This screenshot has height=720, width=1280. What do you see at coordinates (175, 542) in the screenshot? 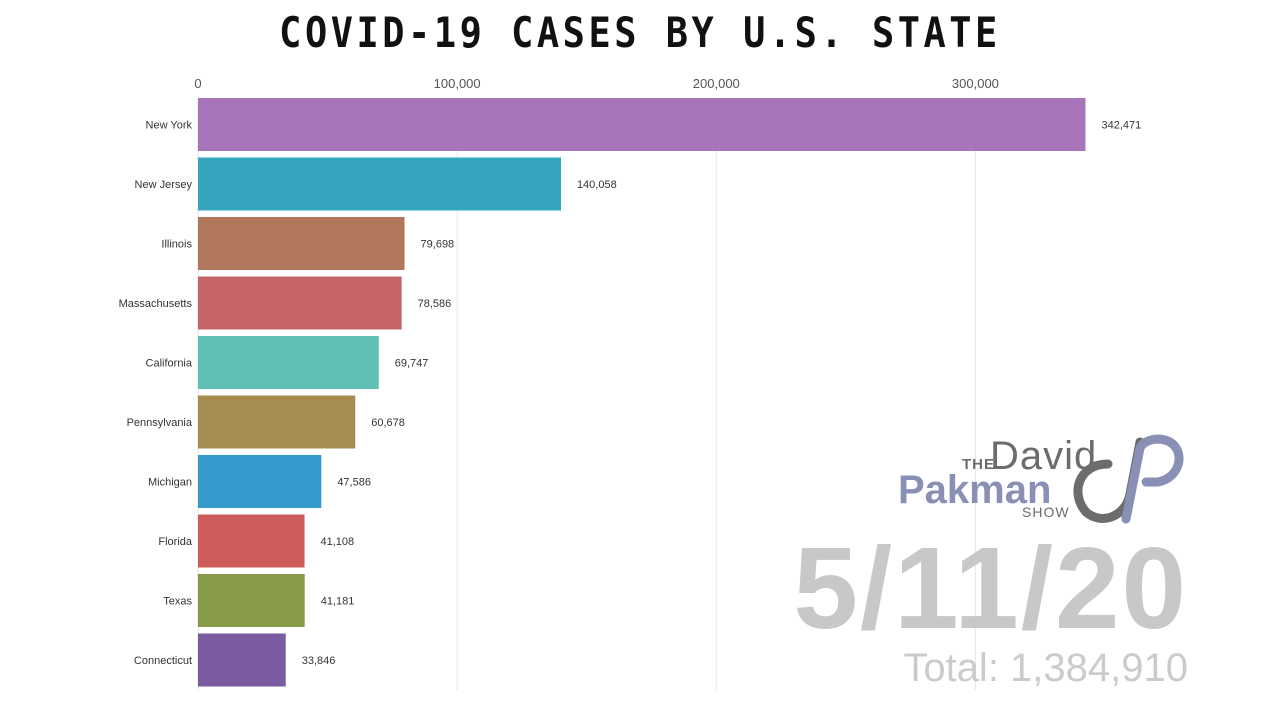
I see `category-label: Florida` at bounding box center [175, 542].